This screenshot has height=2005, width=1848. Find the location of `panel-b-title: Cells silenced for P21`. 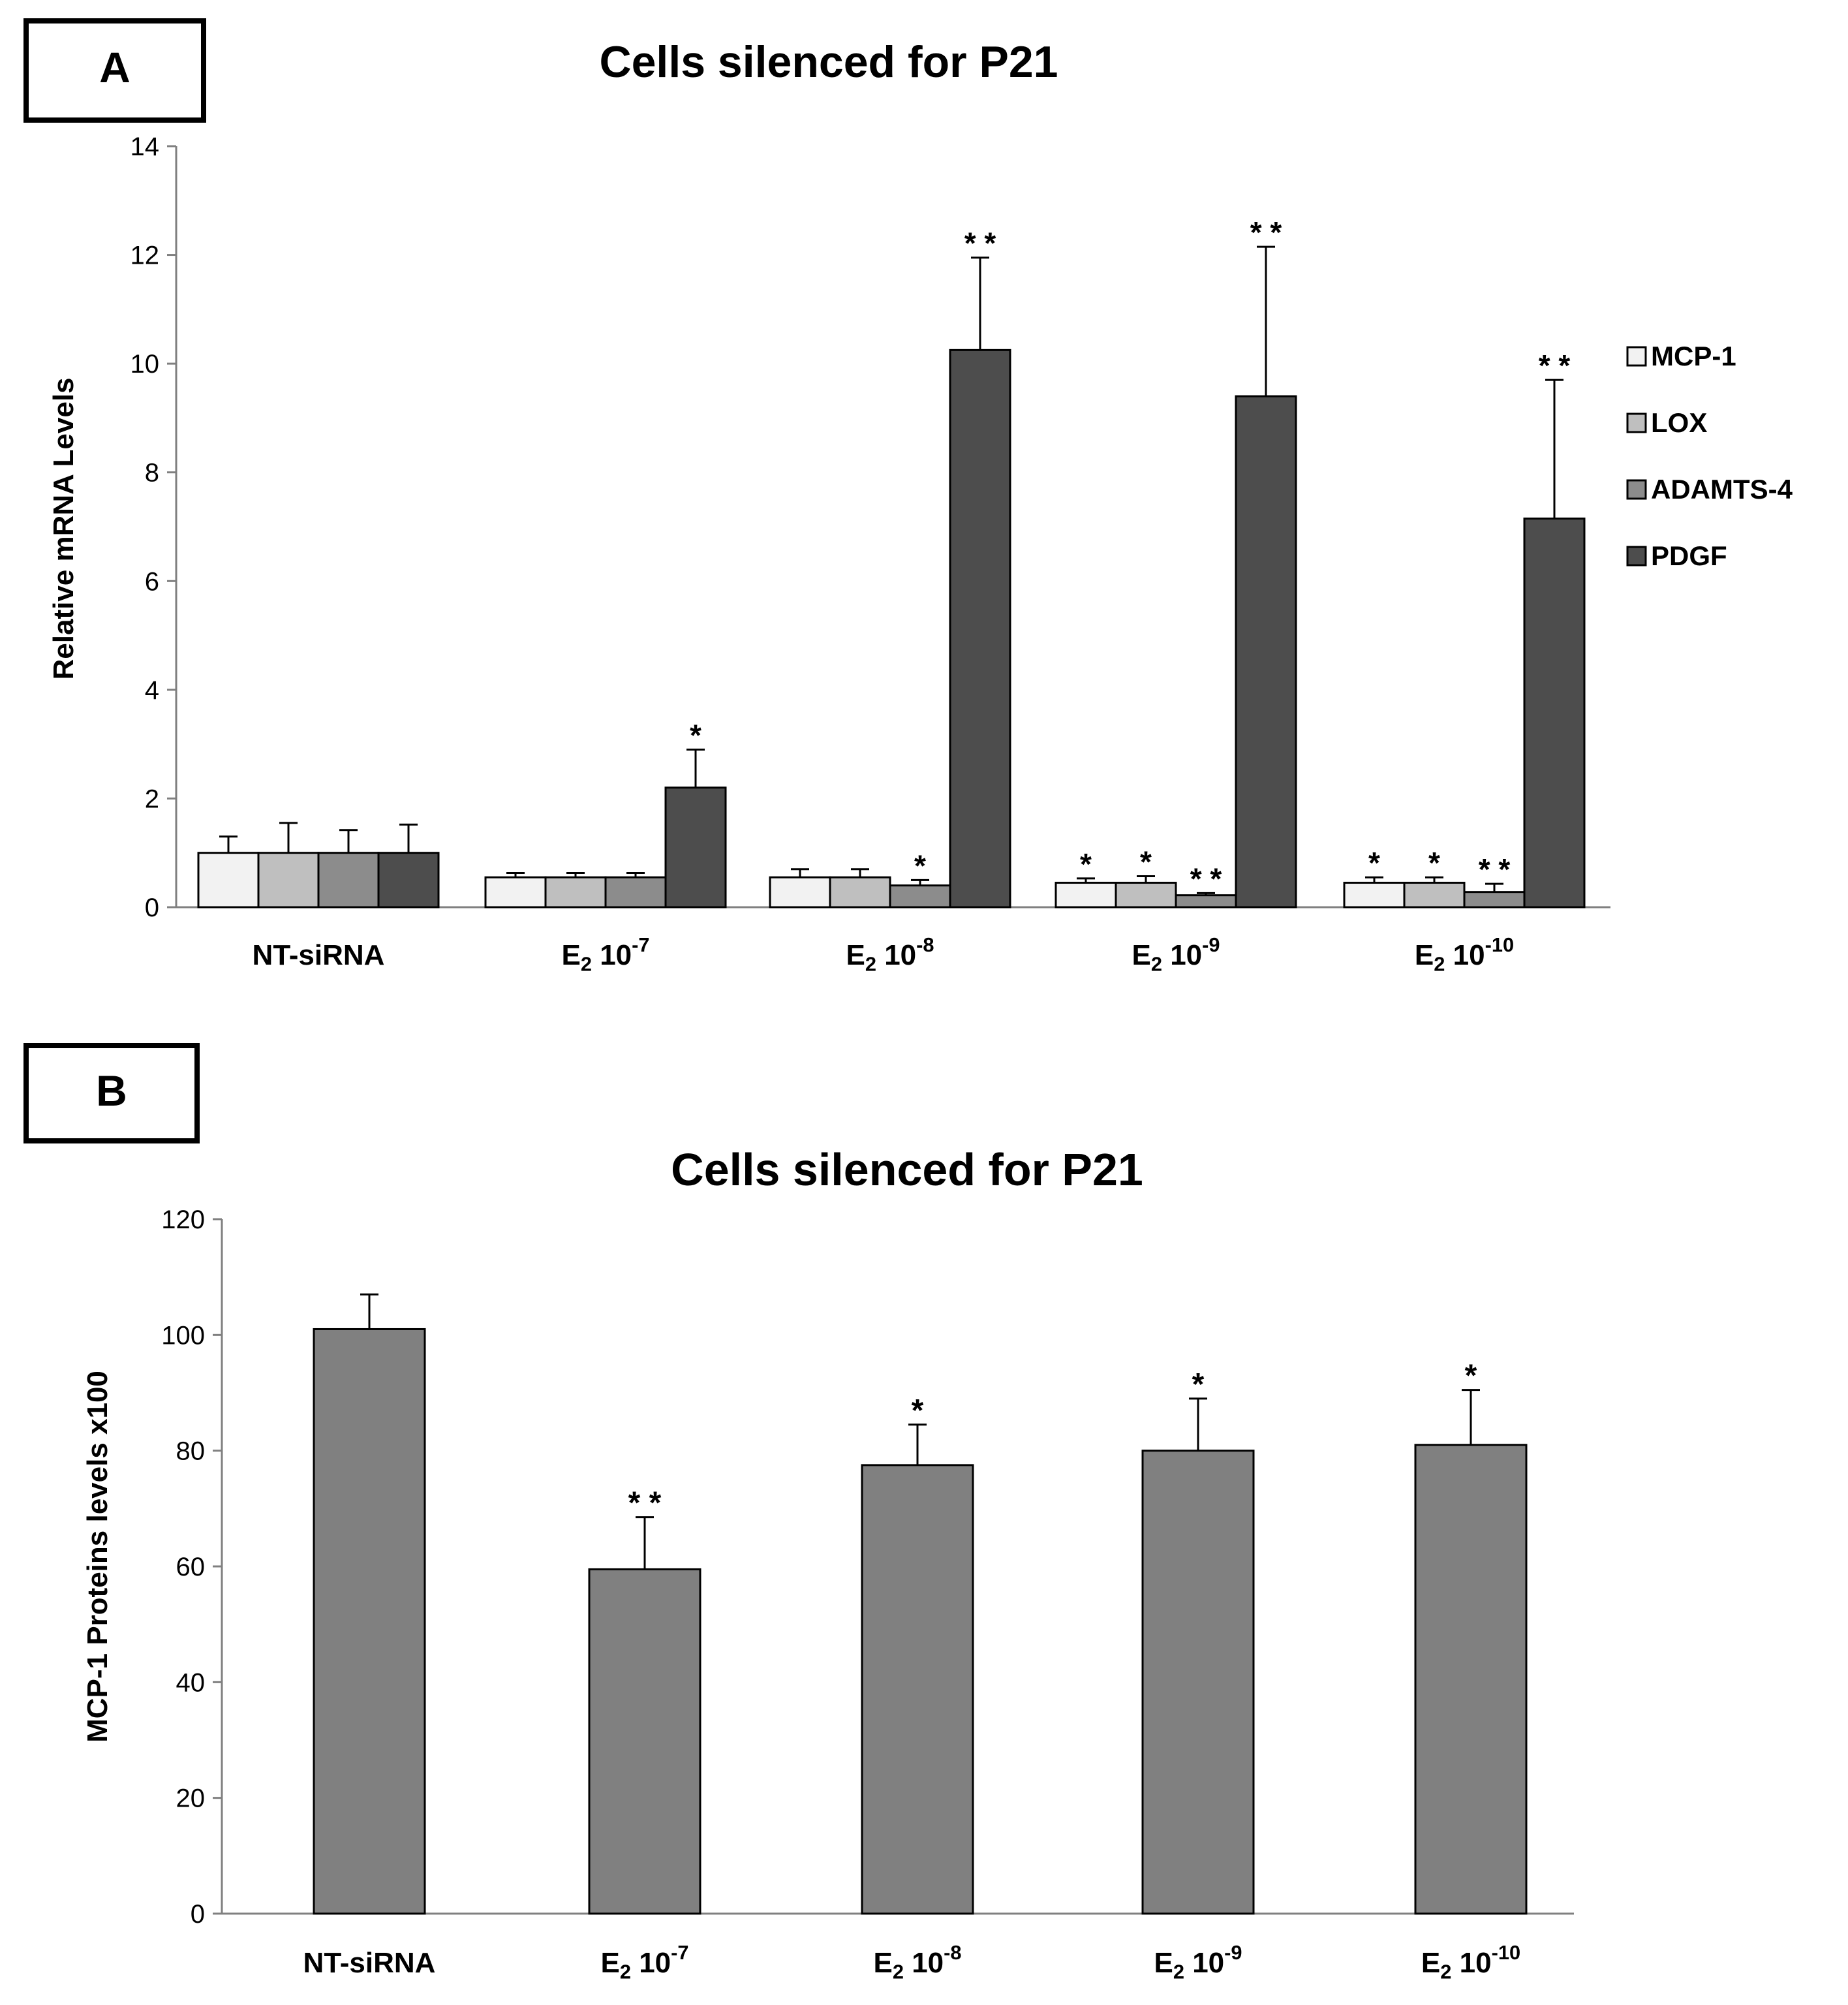

panel-b-title: Cells silenced for P21 is located at coordinates (907, 1169).